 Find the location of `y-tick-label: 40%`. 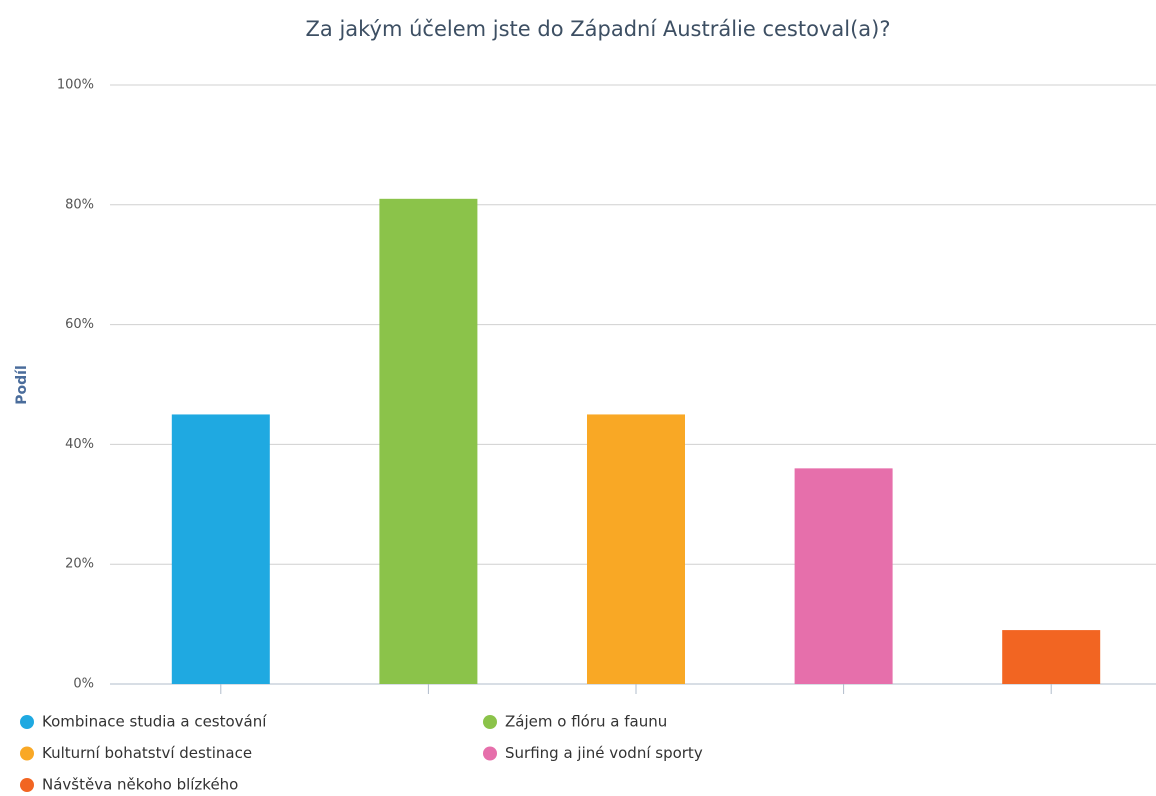

y-tick-label: 40% is located at coordinates (79, 444).